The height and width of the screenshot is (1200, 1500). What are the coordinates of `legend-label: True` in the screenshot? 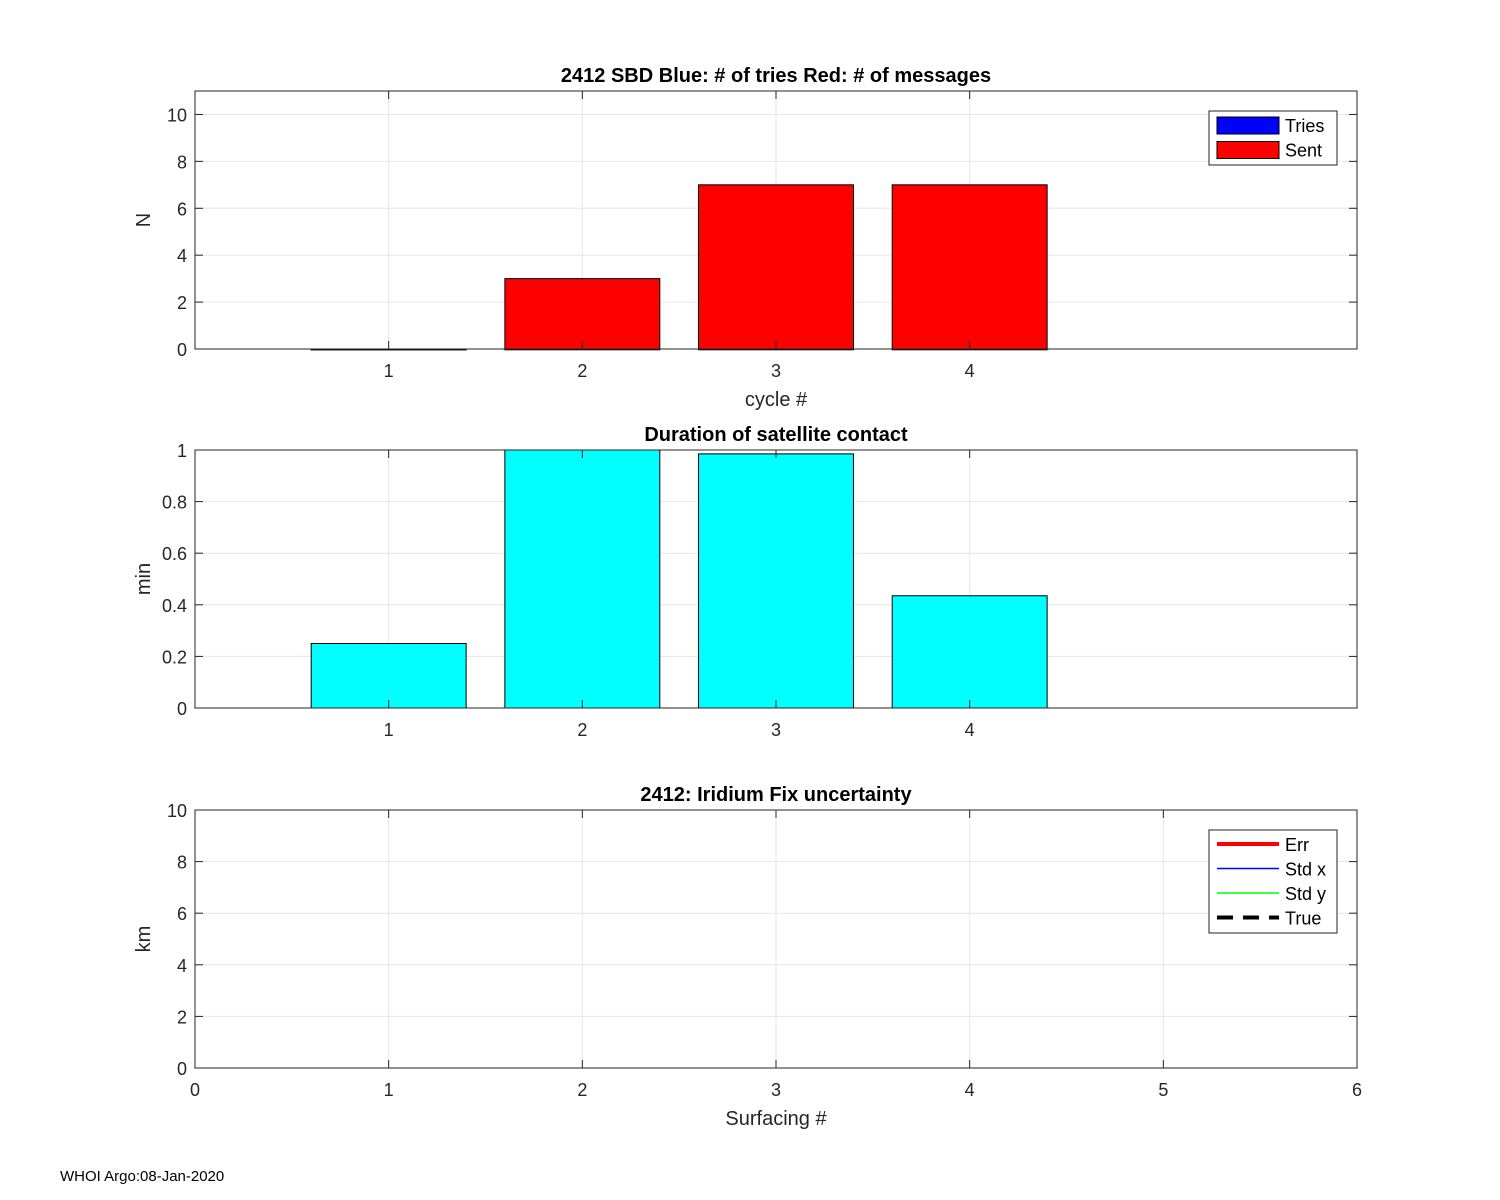 It's located at (1303, 919).